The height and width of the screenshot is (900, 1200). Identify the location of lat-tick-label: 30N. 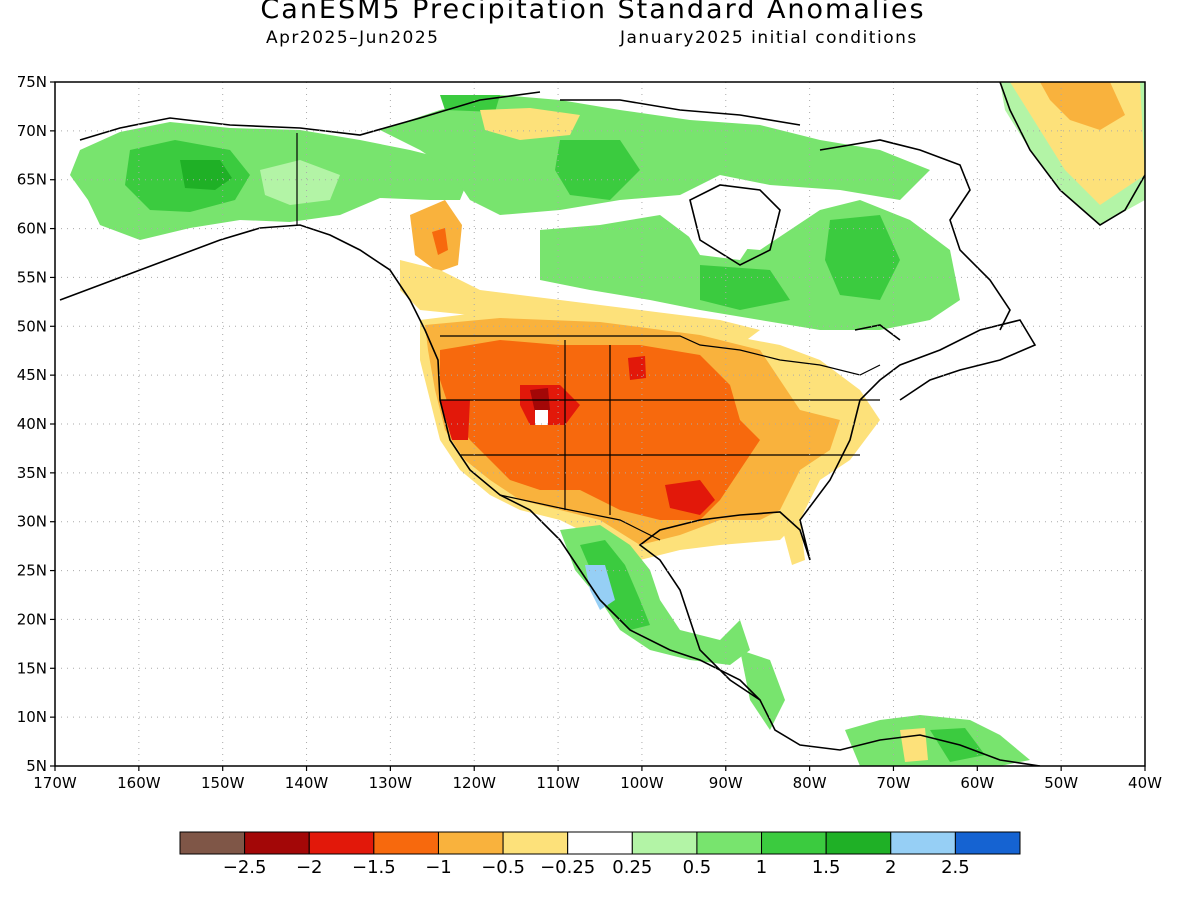
(32, 522).